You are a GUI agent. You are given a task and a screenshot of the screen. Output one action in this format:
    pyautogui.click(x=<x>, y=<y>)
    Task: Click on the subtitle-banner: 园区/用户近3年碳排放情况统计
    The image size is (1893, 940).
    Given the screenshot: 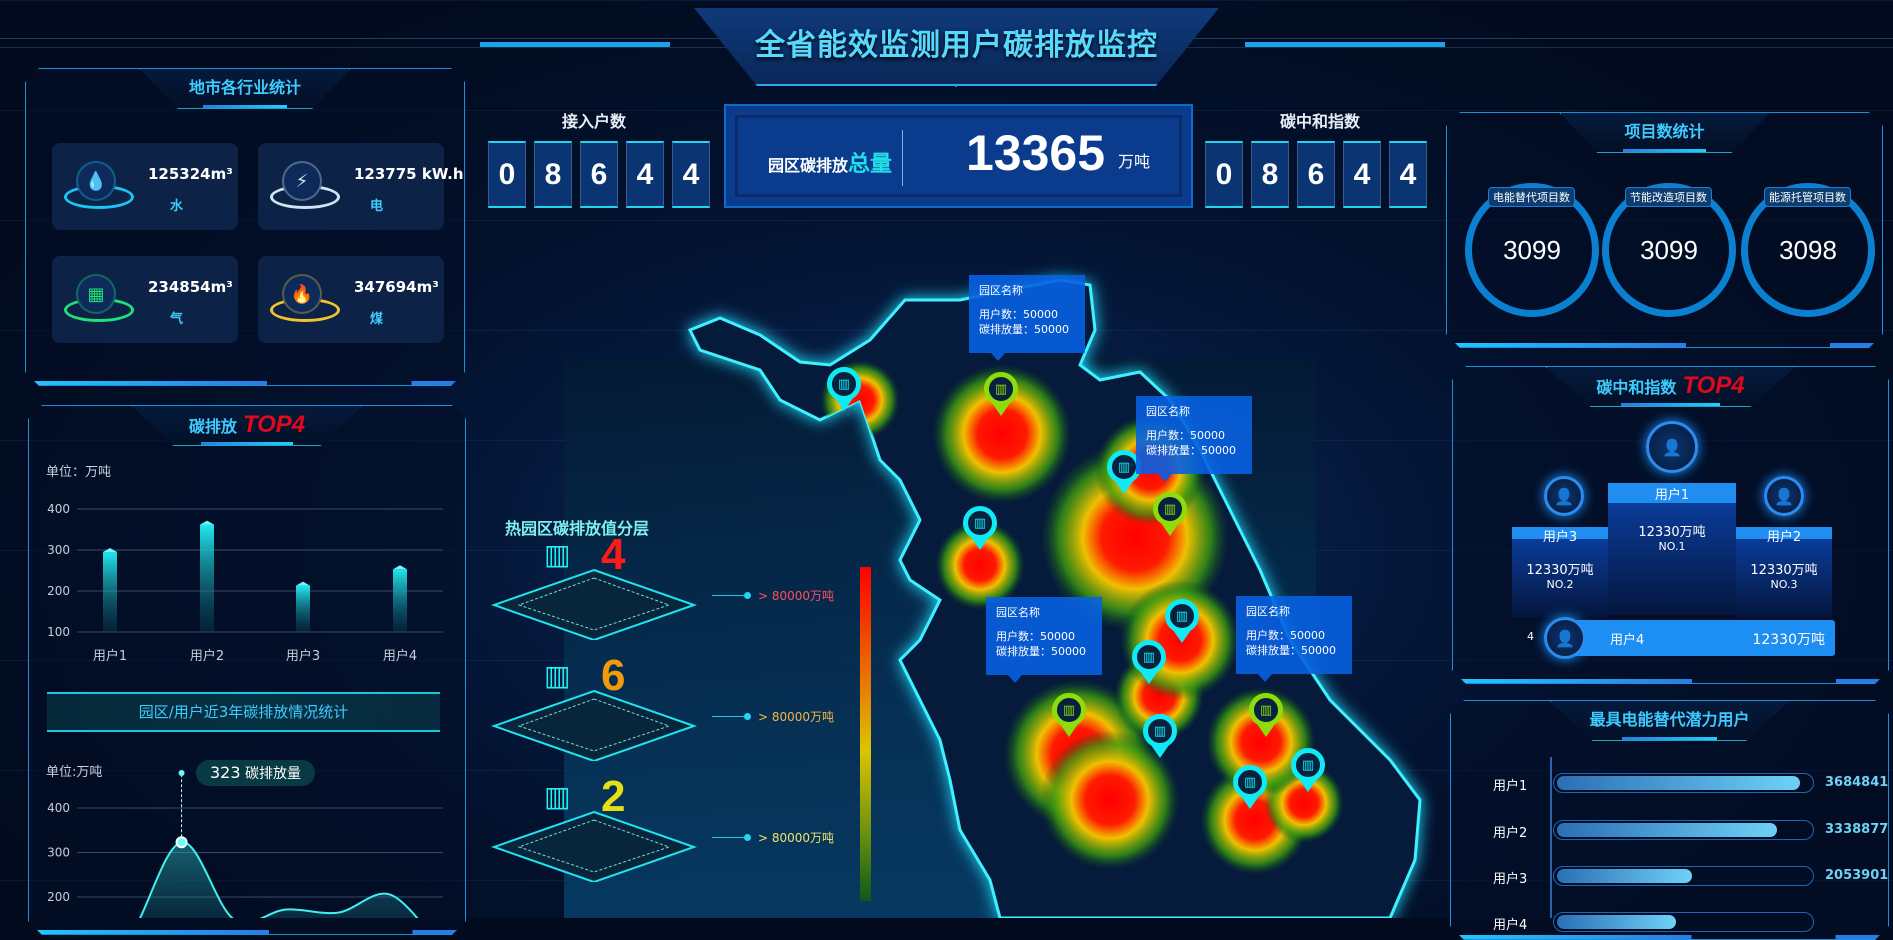 What is the action you would take?
    pyautogui.click(x=243, y=712)
    